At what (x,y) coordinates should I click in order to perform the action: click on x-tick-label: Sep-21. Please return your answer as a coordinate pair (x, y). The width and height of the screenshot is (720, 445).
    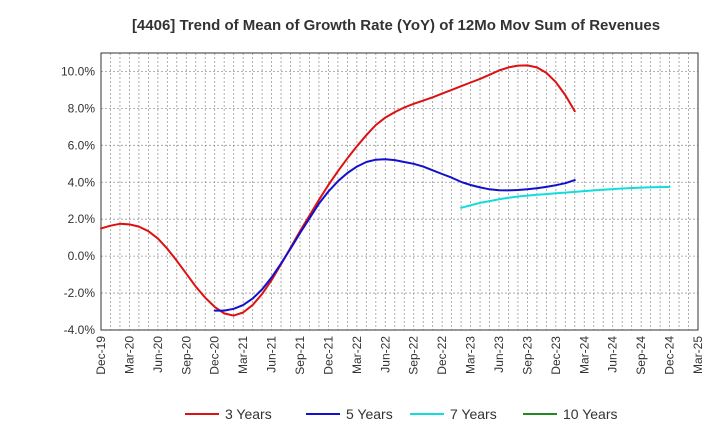
    Looking at the image, I should click on (300, 355).